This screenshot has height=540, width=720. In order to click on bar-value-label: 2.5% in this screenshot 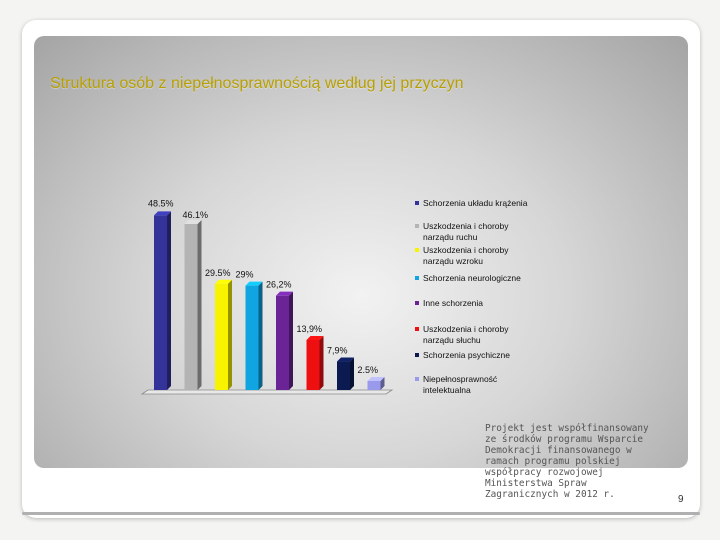, I will do `click(368, 370)`.